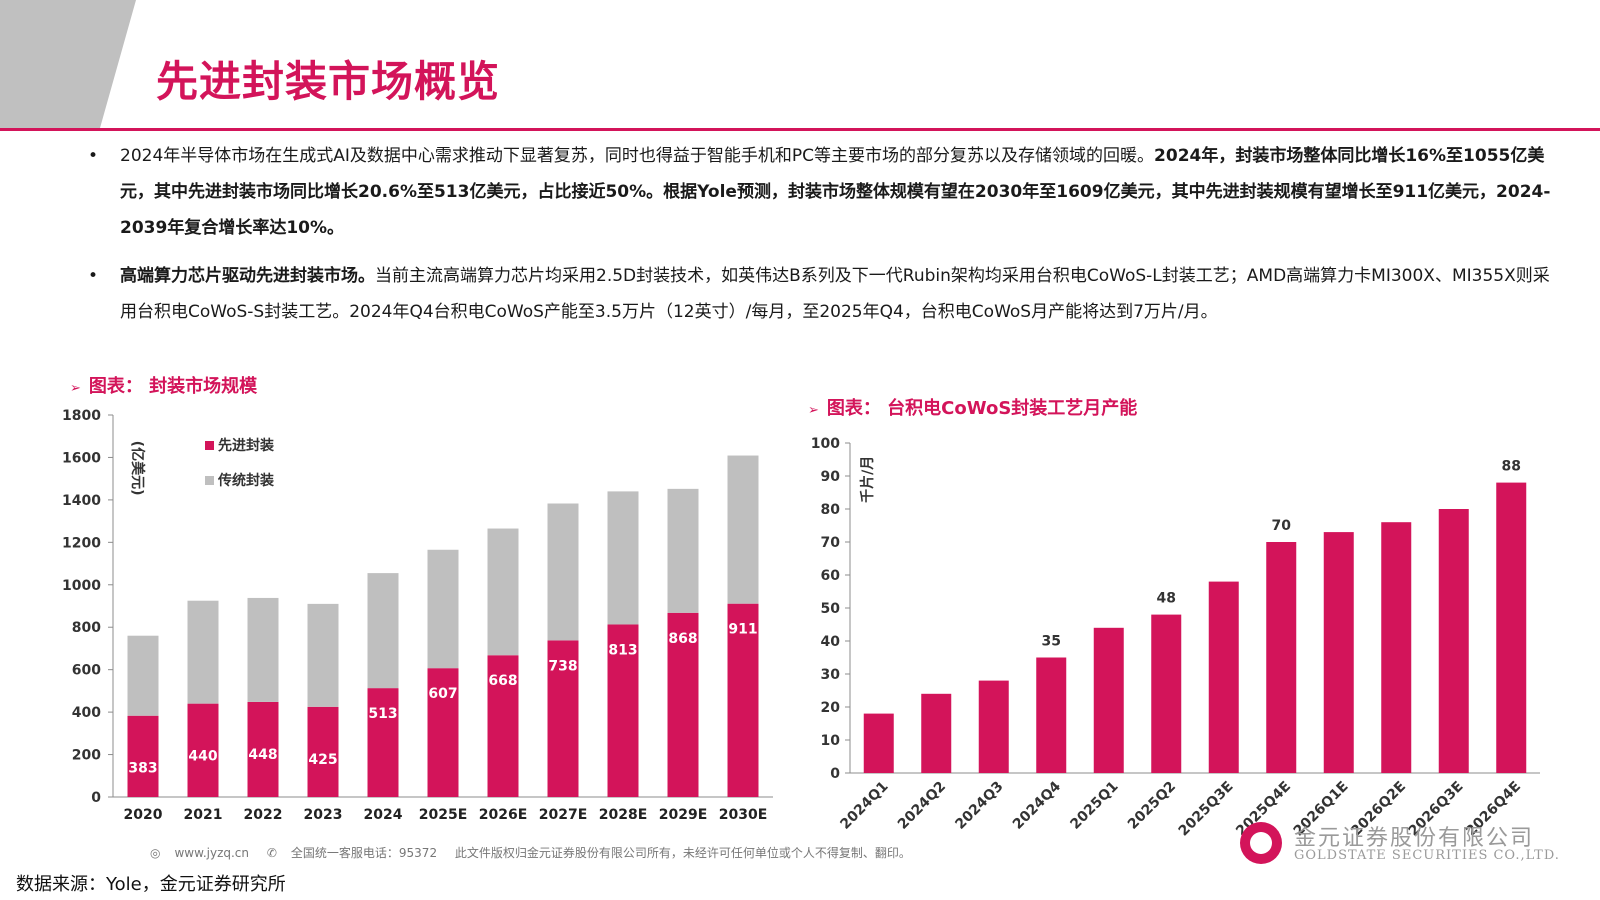 This screenshot has height=900, width=1600. I want to click on x-tick-label: 2025Q2, so click(1152, 806).